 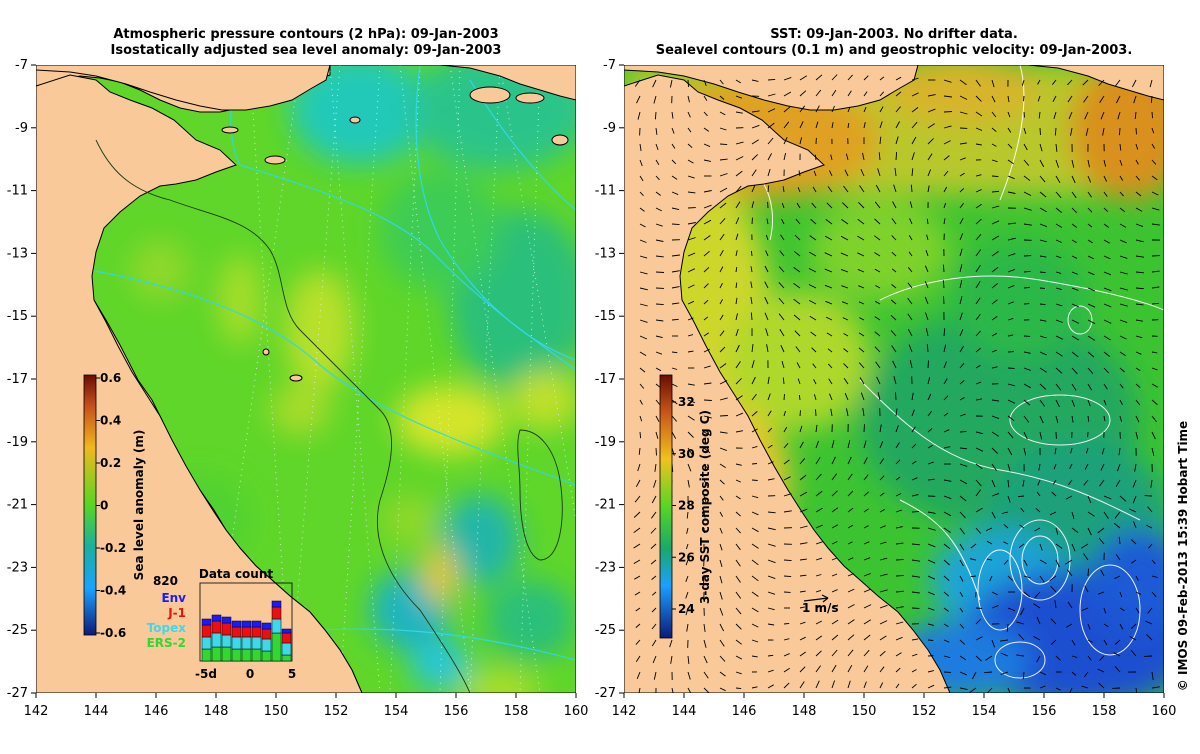 What do you see at coordinates (605, 567) in the screenshot?
I see `y-tick-label: -23` at bounding box center [605, 567].